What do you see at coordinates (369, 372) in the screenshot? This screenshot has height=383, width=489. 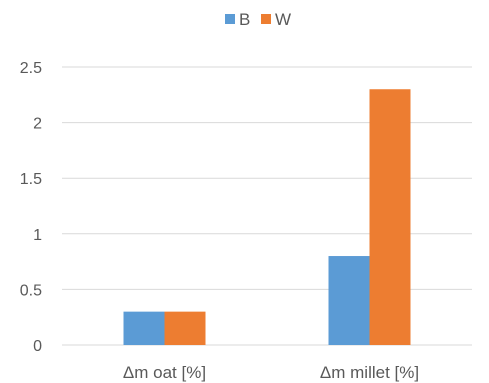 I see `x-category-label: Δm millet [%]` at bounding box center [369, 372].